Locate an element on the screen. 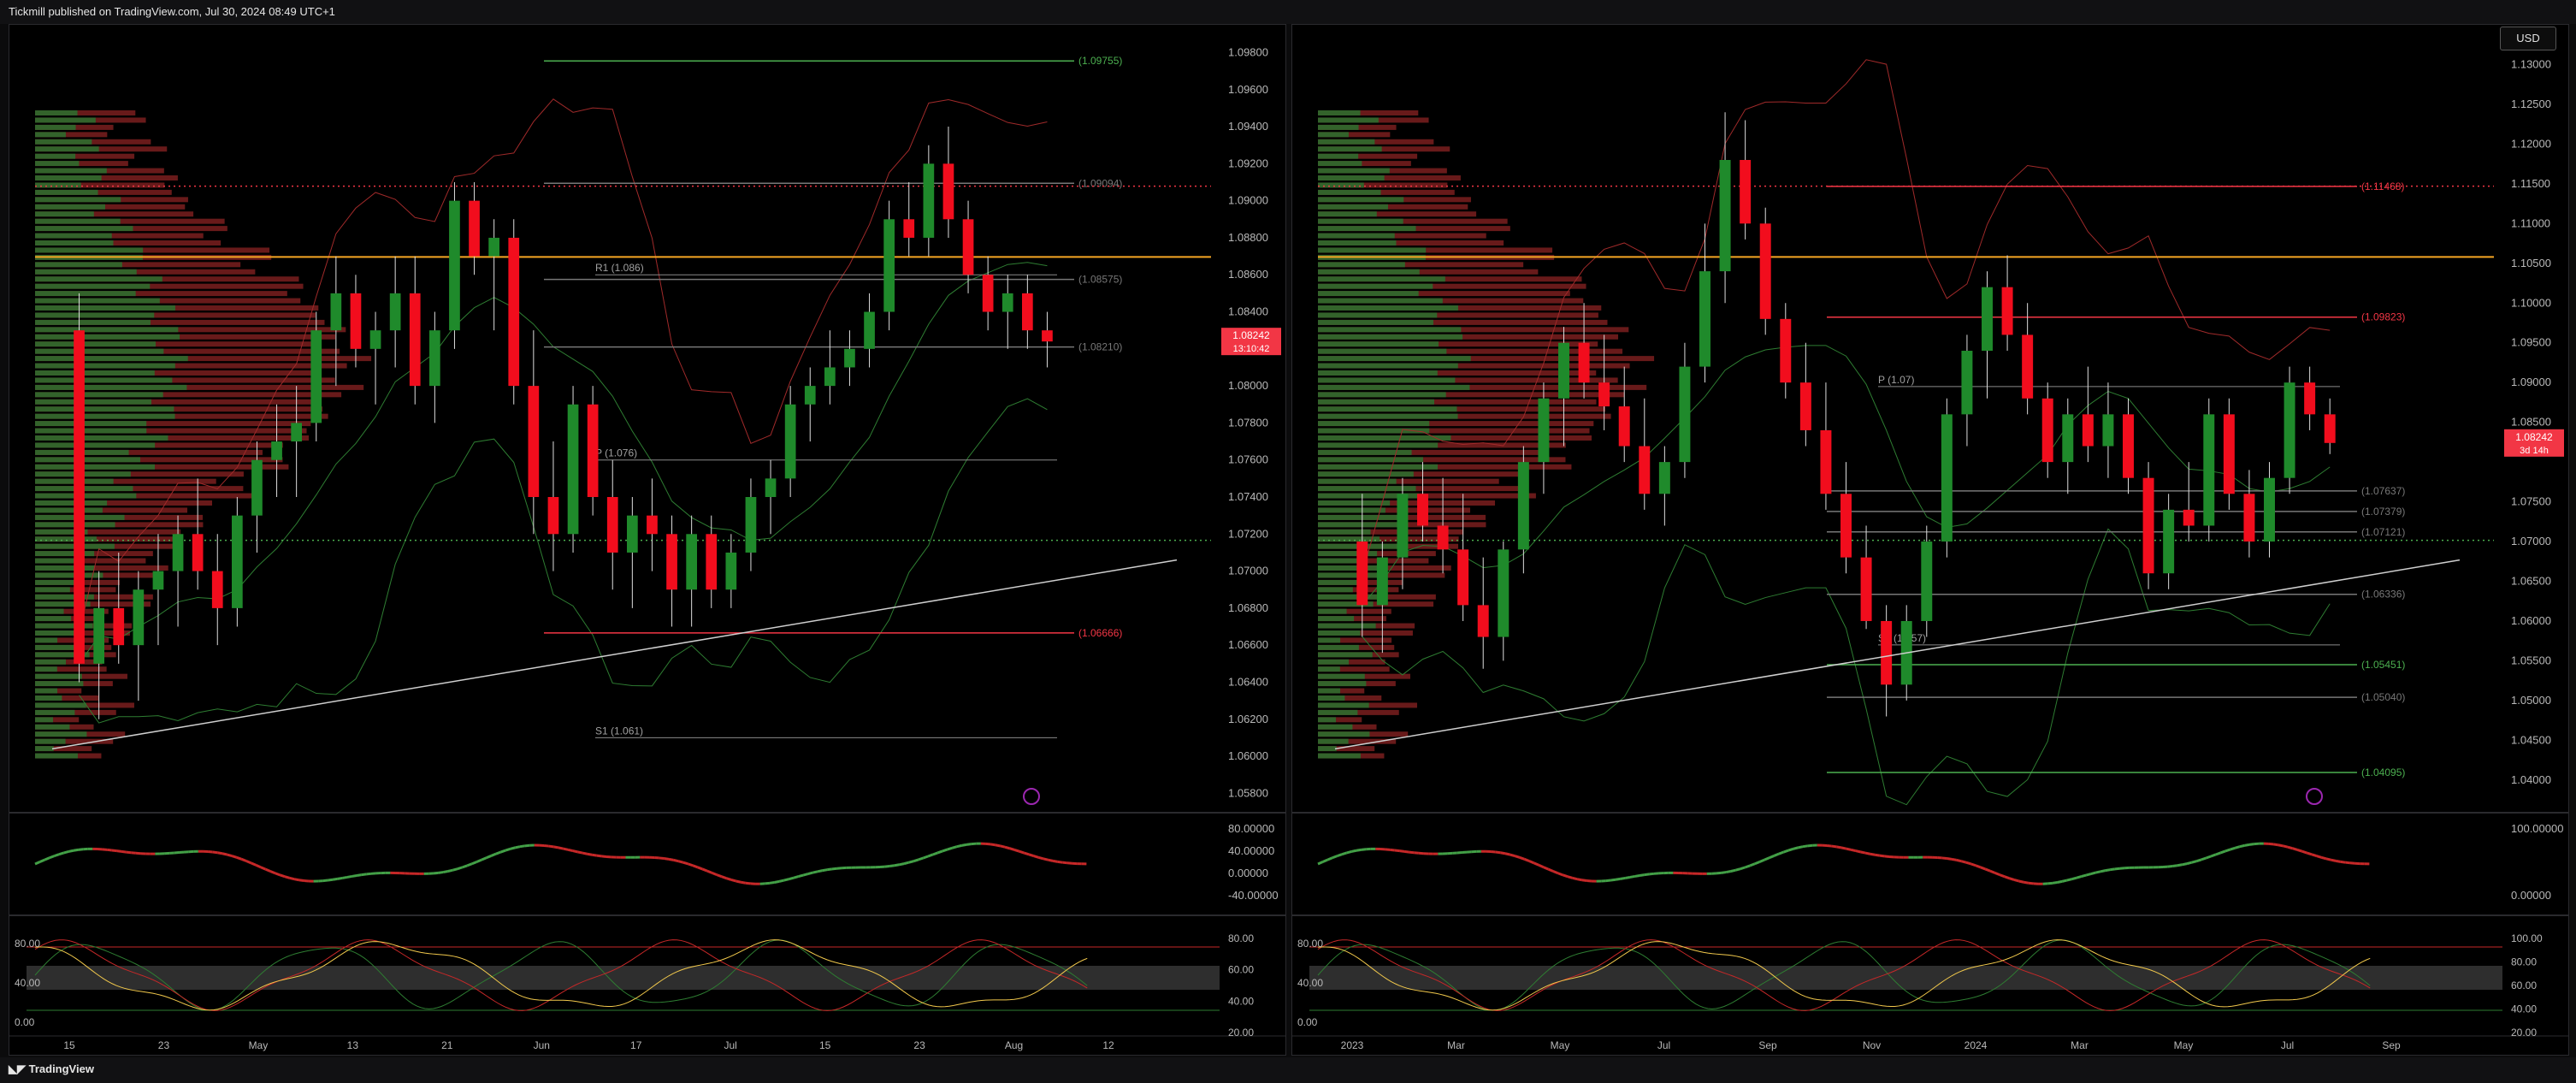  price-axis-label: 1.07200 is located at coordinates (1248, 533).